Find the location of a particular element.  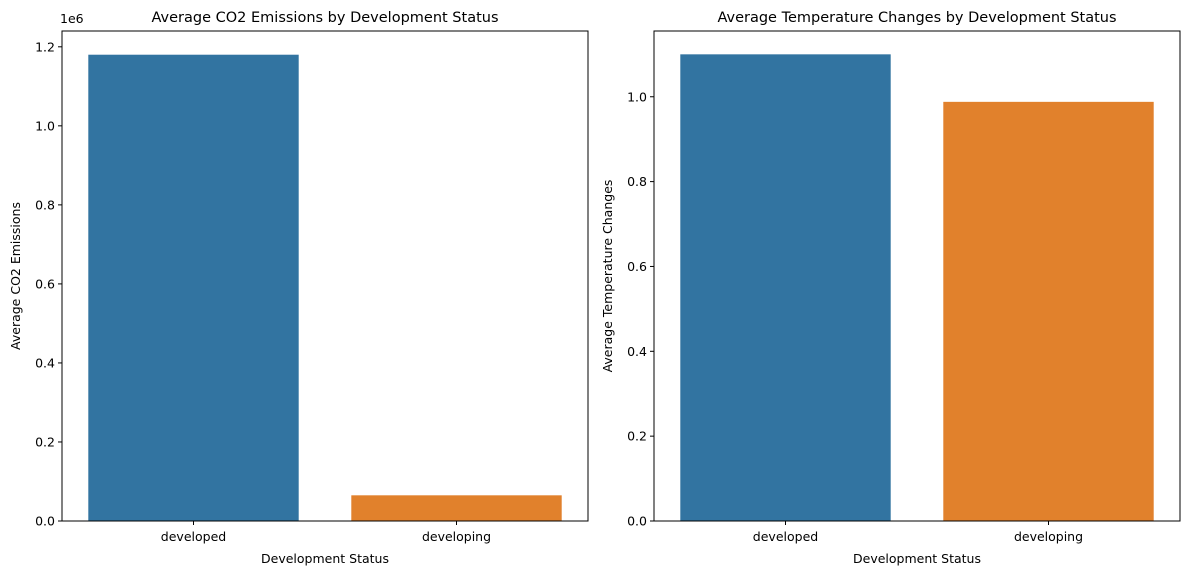

co2-y-tick-label: 1.2 is located at coordinates (45, 46).